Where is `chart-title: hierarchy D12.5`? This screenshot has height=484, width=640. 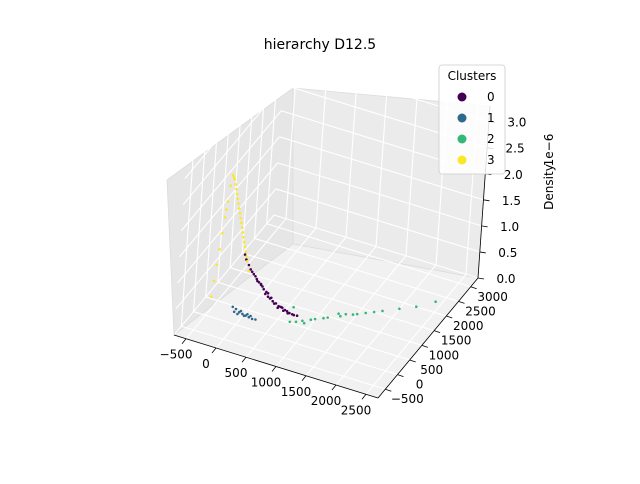
chart-title: hierarchy D12.5 is located at coordinates (320, 45).